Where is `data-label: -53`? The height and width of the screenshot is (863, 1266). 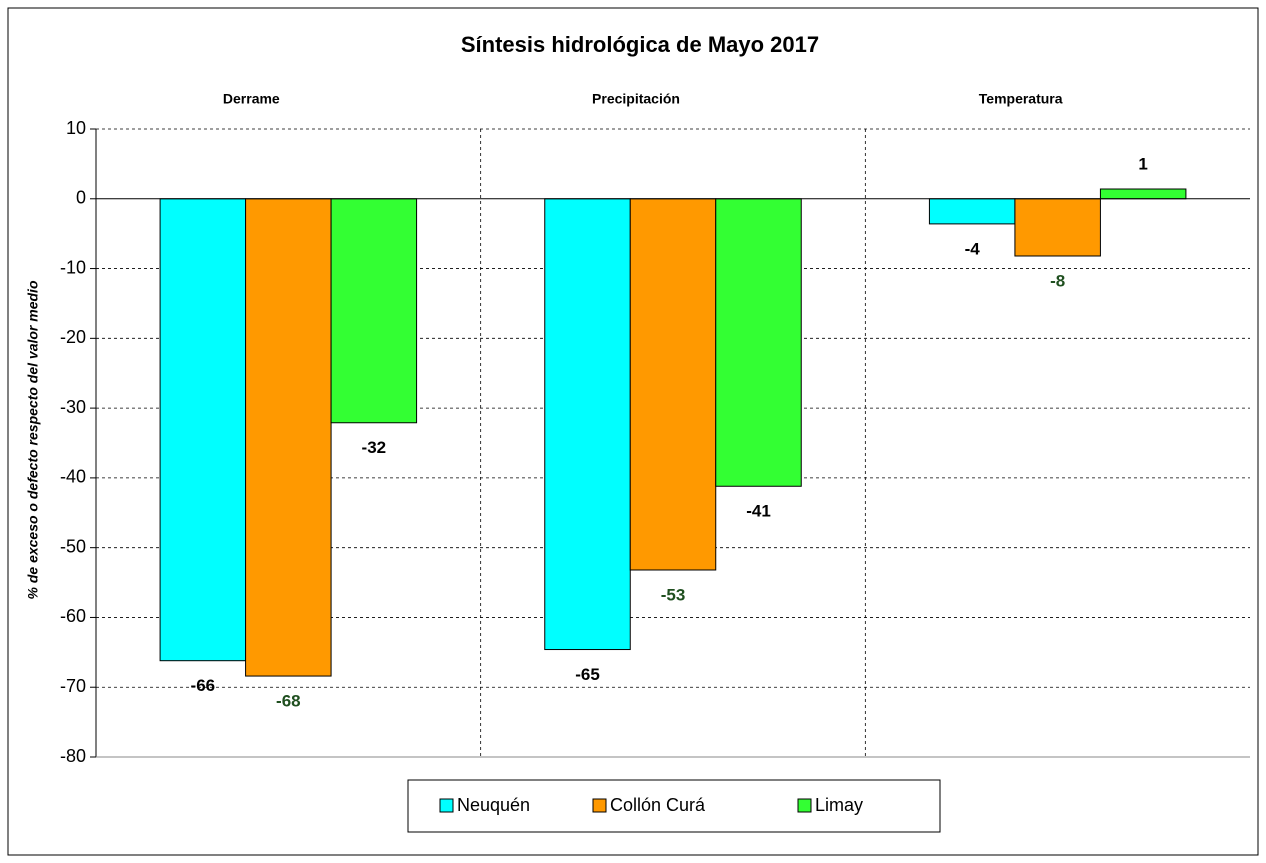
data-label: -53 is located at coordinates (673, 594).